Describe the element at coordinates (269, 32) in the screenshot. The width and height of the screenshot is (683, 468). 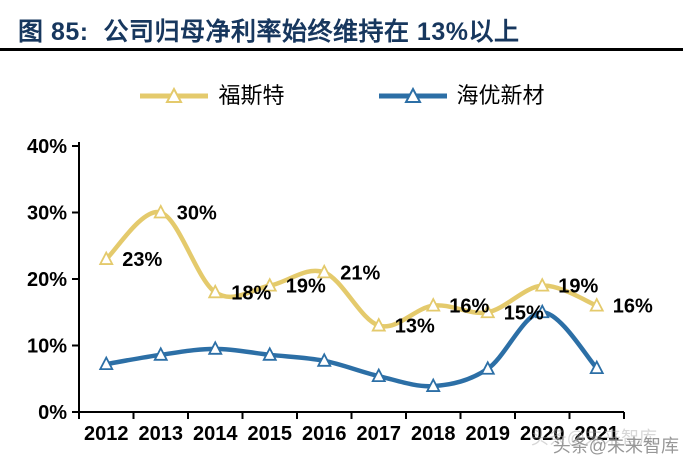
I see `figure-title: 图 85: 公司归母净利率始终维持在 13%以上` at that location.